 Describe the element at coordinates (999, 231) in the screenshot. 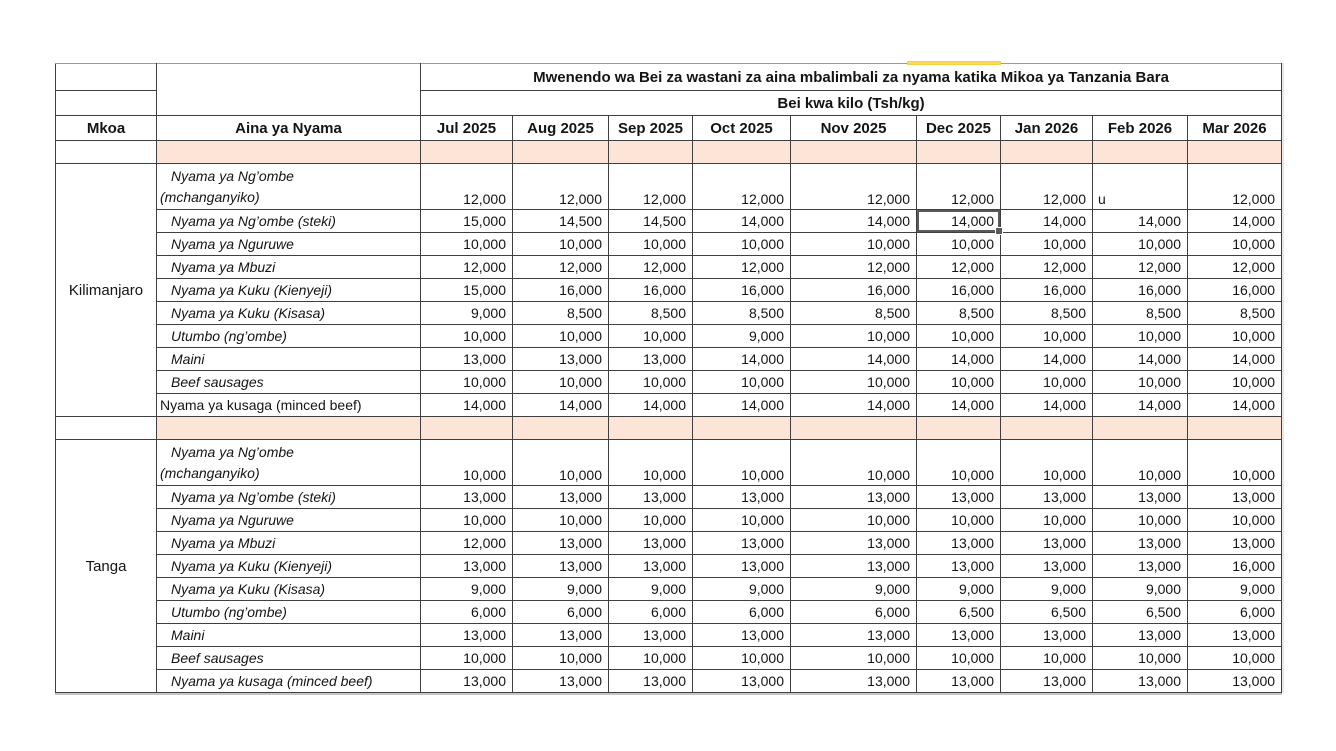

I see `fill-handle` at that location.